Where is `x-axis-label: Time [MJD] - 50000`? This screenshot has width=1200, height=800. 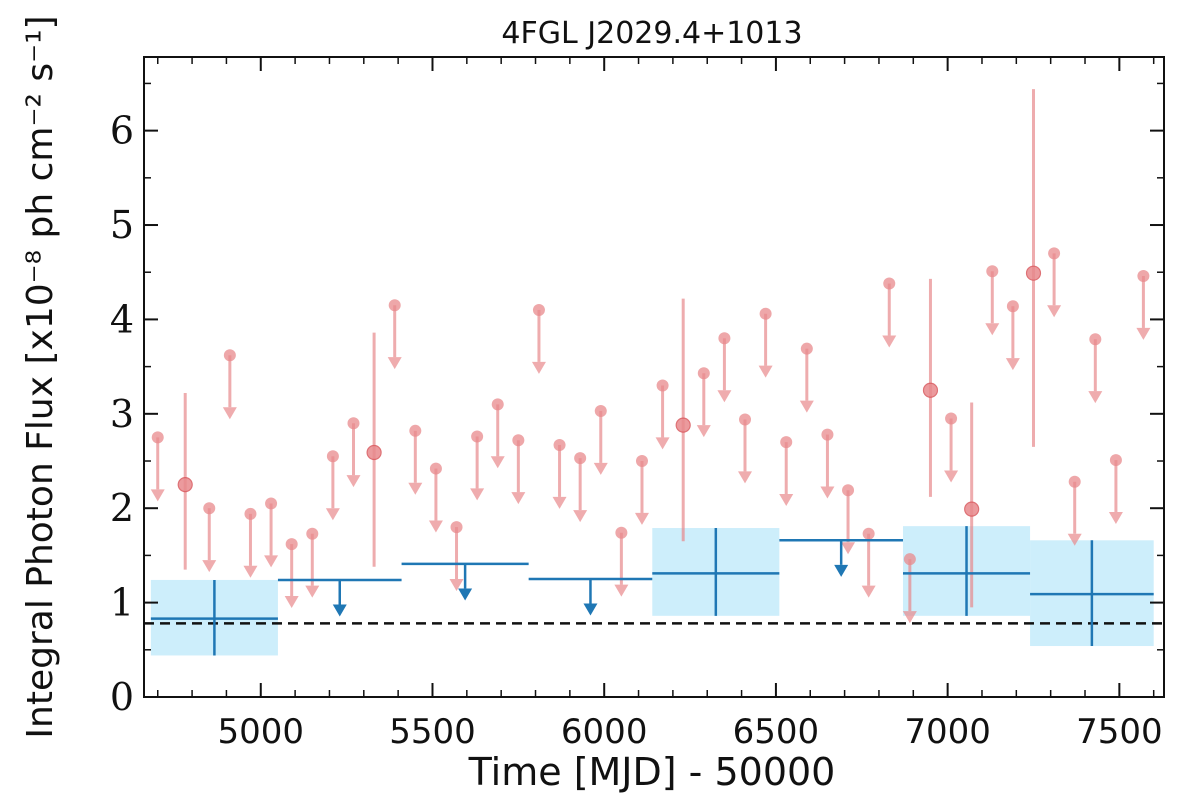
x-axis-label: Time [MJD] - 50000 is located at coordinates (652, 772).